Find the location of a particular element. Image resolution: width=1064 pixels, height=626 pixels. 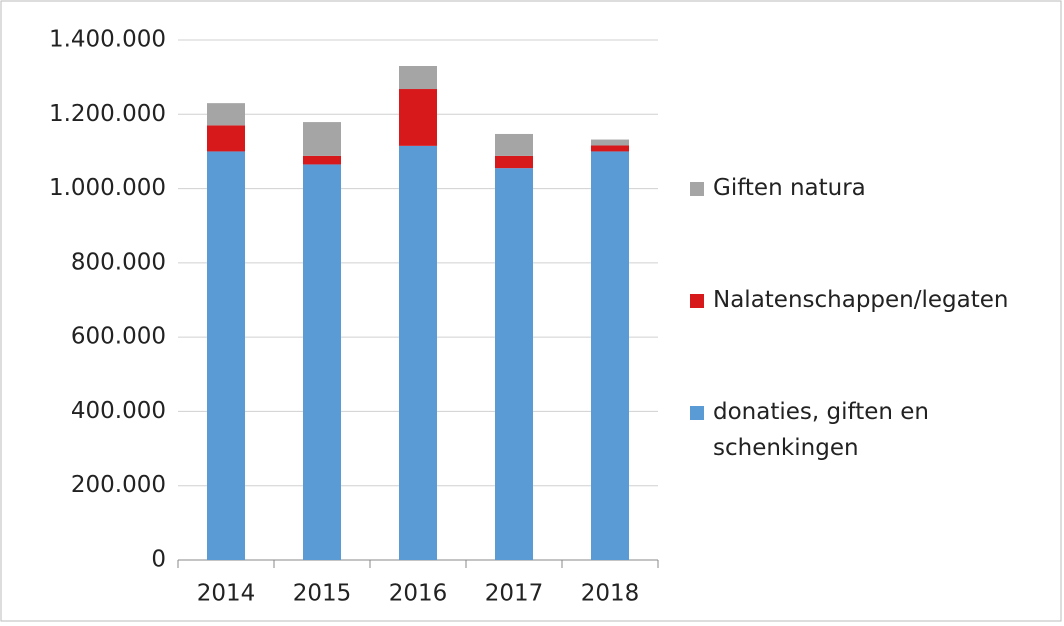

y-tick-label: 1.000.000 is located at coordinates (107, 188).